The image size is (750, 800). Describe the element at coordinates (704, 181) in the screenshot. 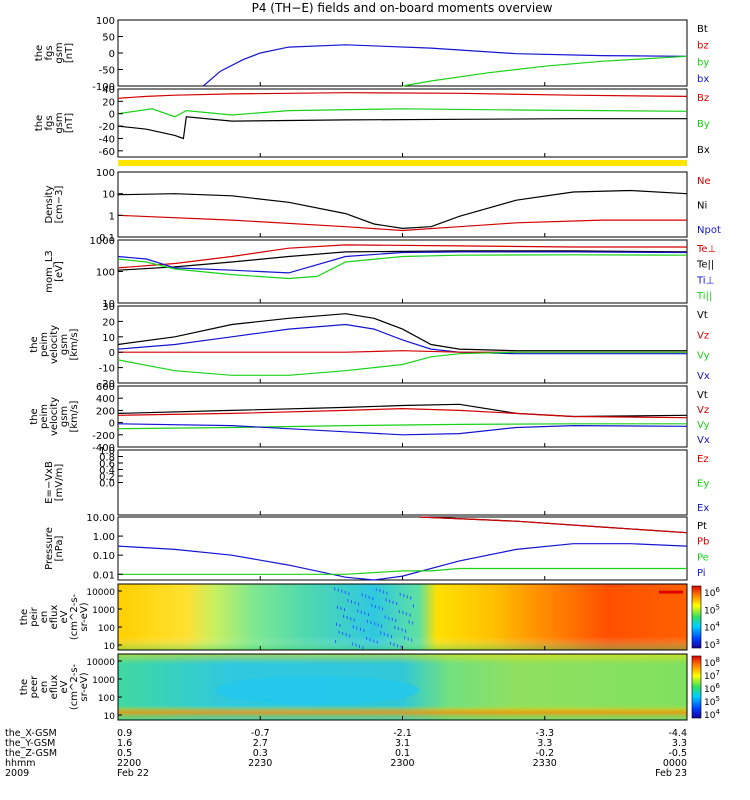

I see `legend-item: Ne` at that location.